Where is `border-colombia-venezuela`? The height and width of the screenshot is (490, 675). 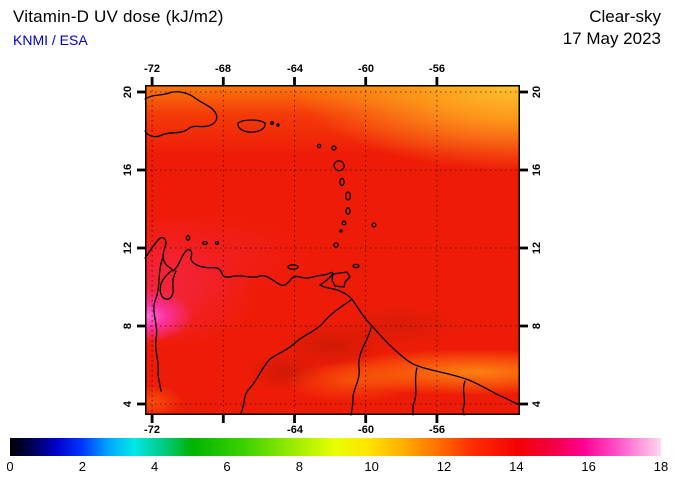 border-colombia-venezuela is located at coordinates (158, 324).